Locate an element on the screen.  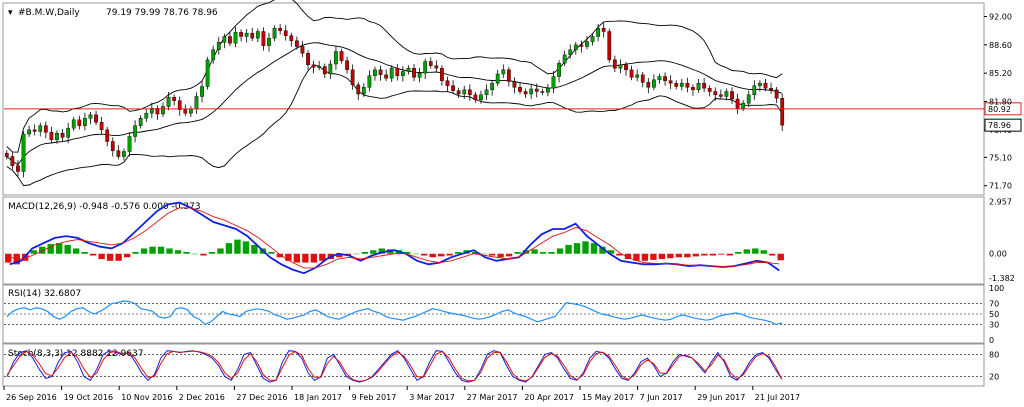
x-tick-label: 15 May 2017 is located at coordinates (608, 397).